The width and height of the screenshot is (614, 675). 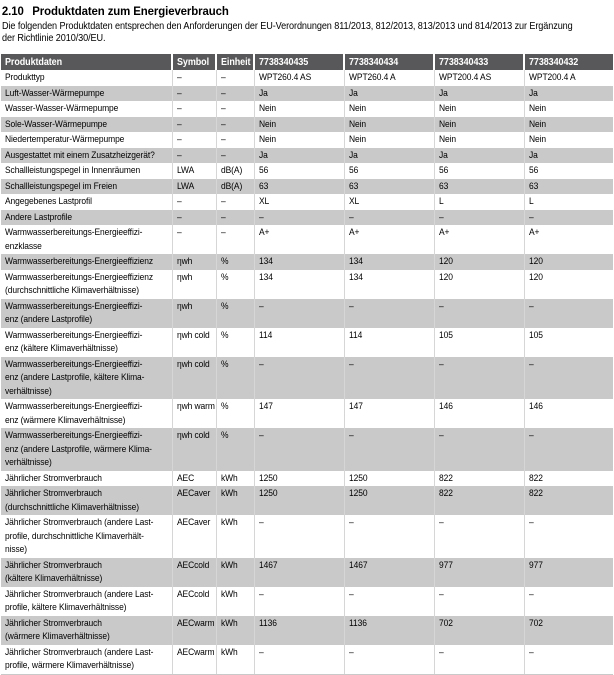 I want to click on table-row: Angegebenes Lastprofil – – XL XL L L, so click(x=307, y=202).